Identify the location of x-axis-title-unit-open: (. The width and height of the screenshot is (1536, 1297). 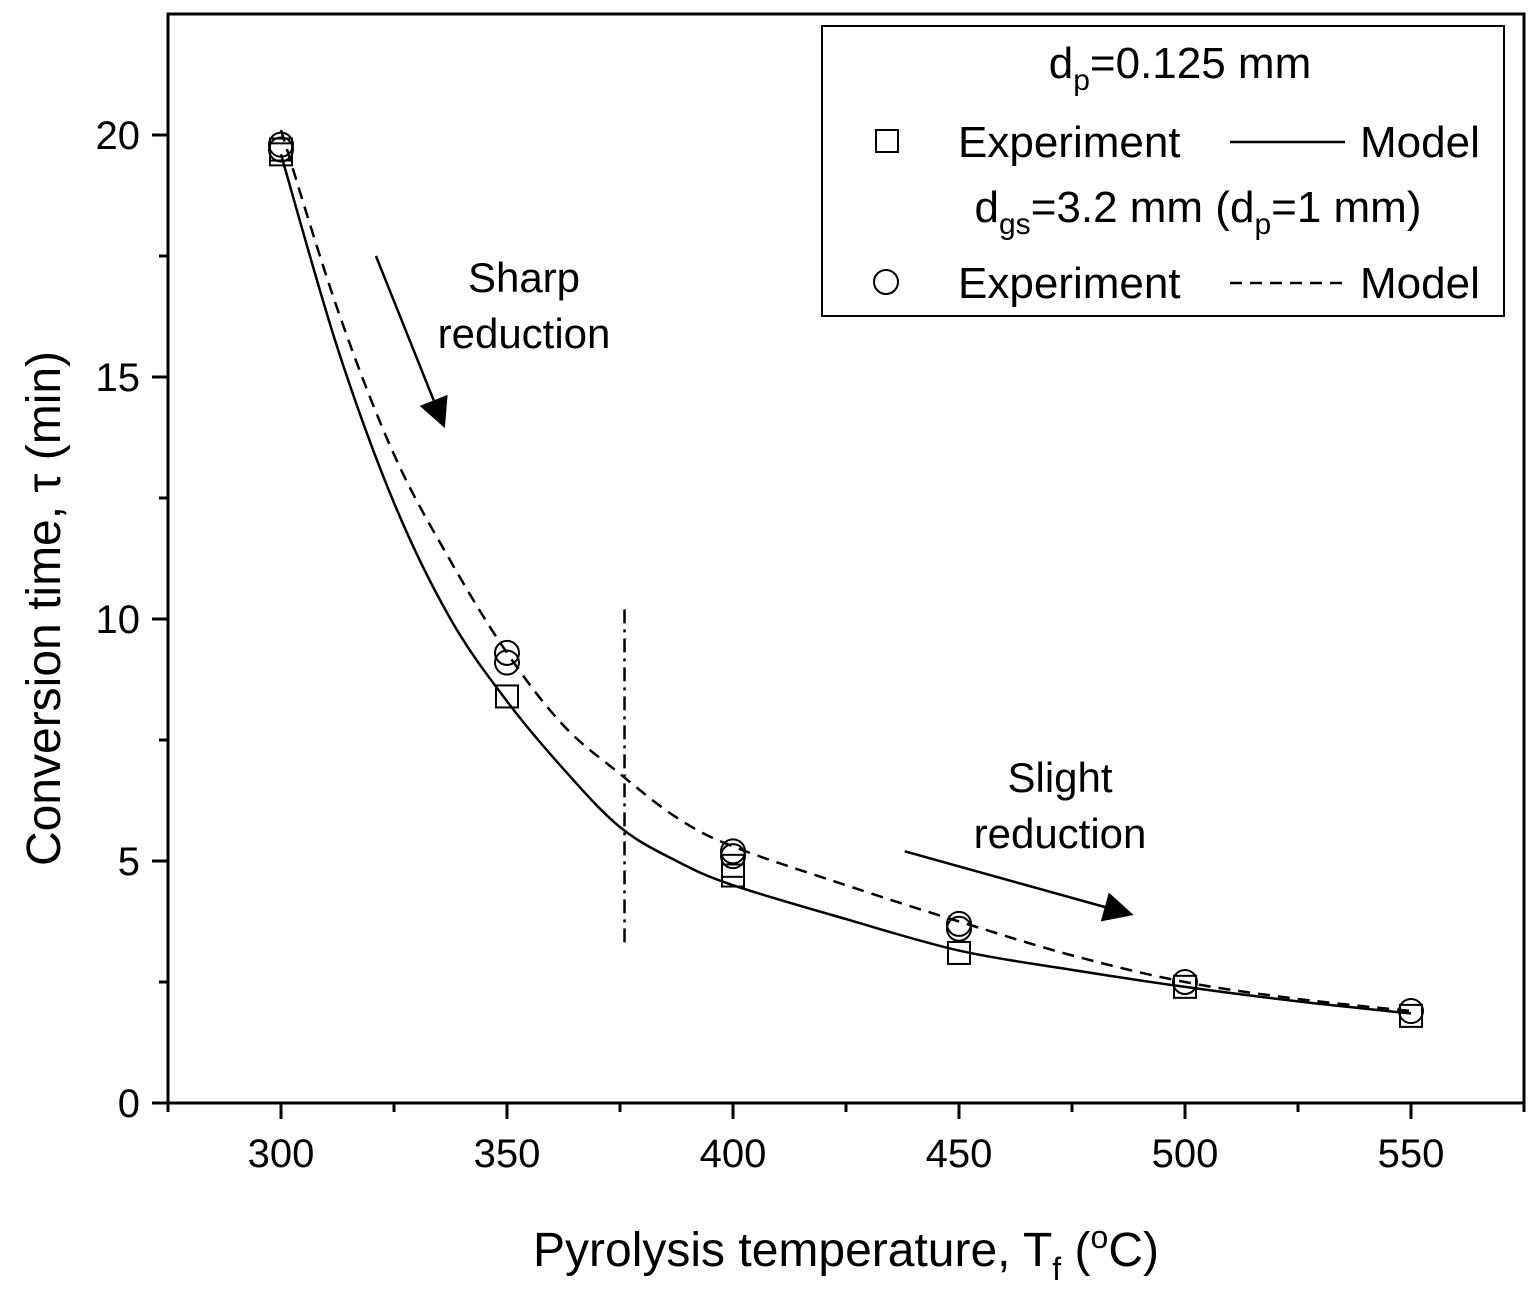
(1075, 1250).